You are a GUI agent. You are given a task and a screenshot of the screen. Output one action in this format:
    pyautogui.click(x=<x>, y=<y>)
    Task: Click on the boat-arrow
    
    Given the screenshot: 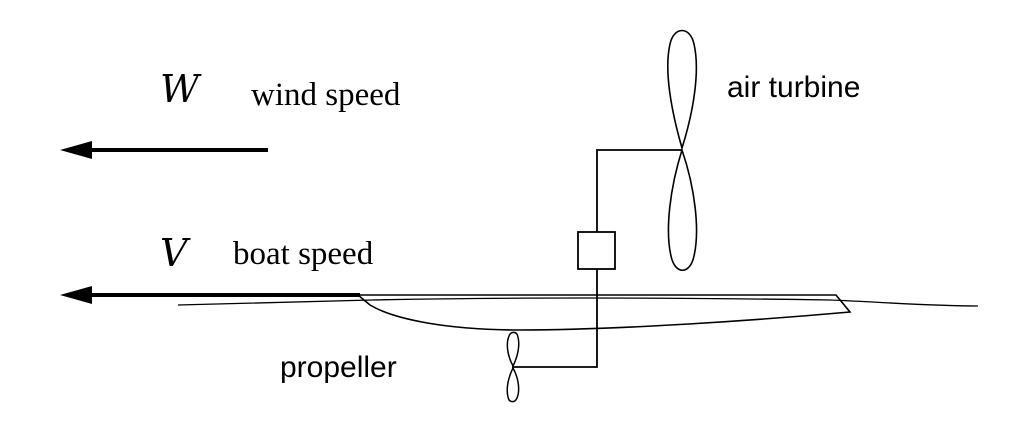 What is the action you would take?
    pyautogui.click(x=210, y=295)
    